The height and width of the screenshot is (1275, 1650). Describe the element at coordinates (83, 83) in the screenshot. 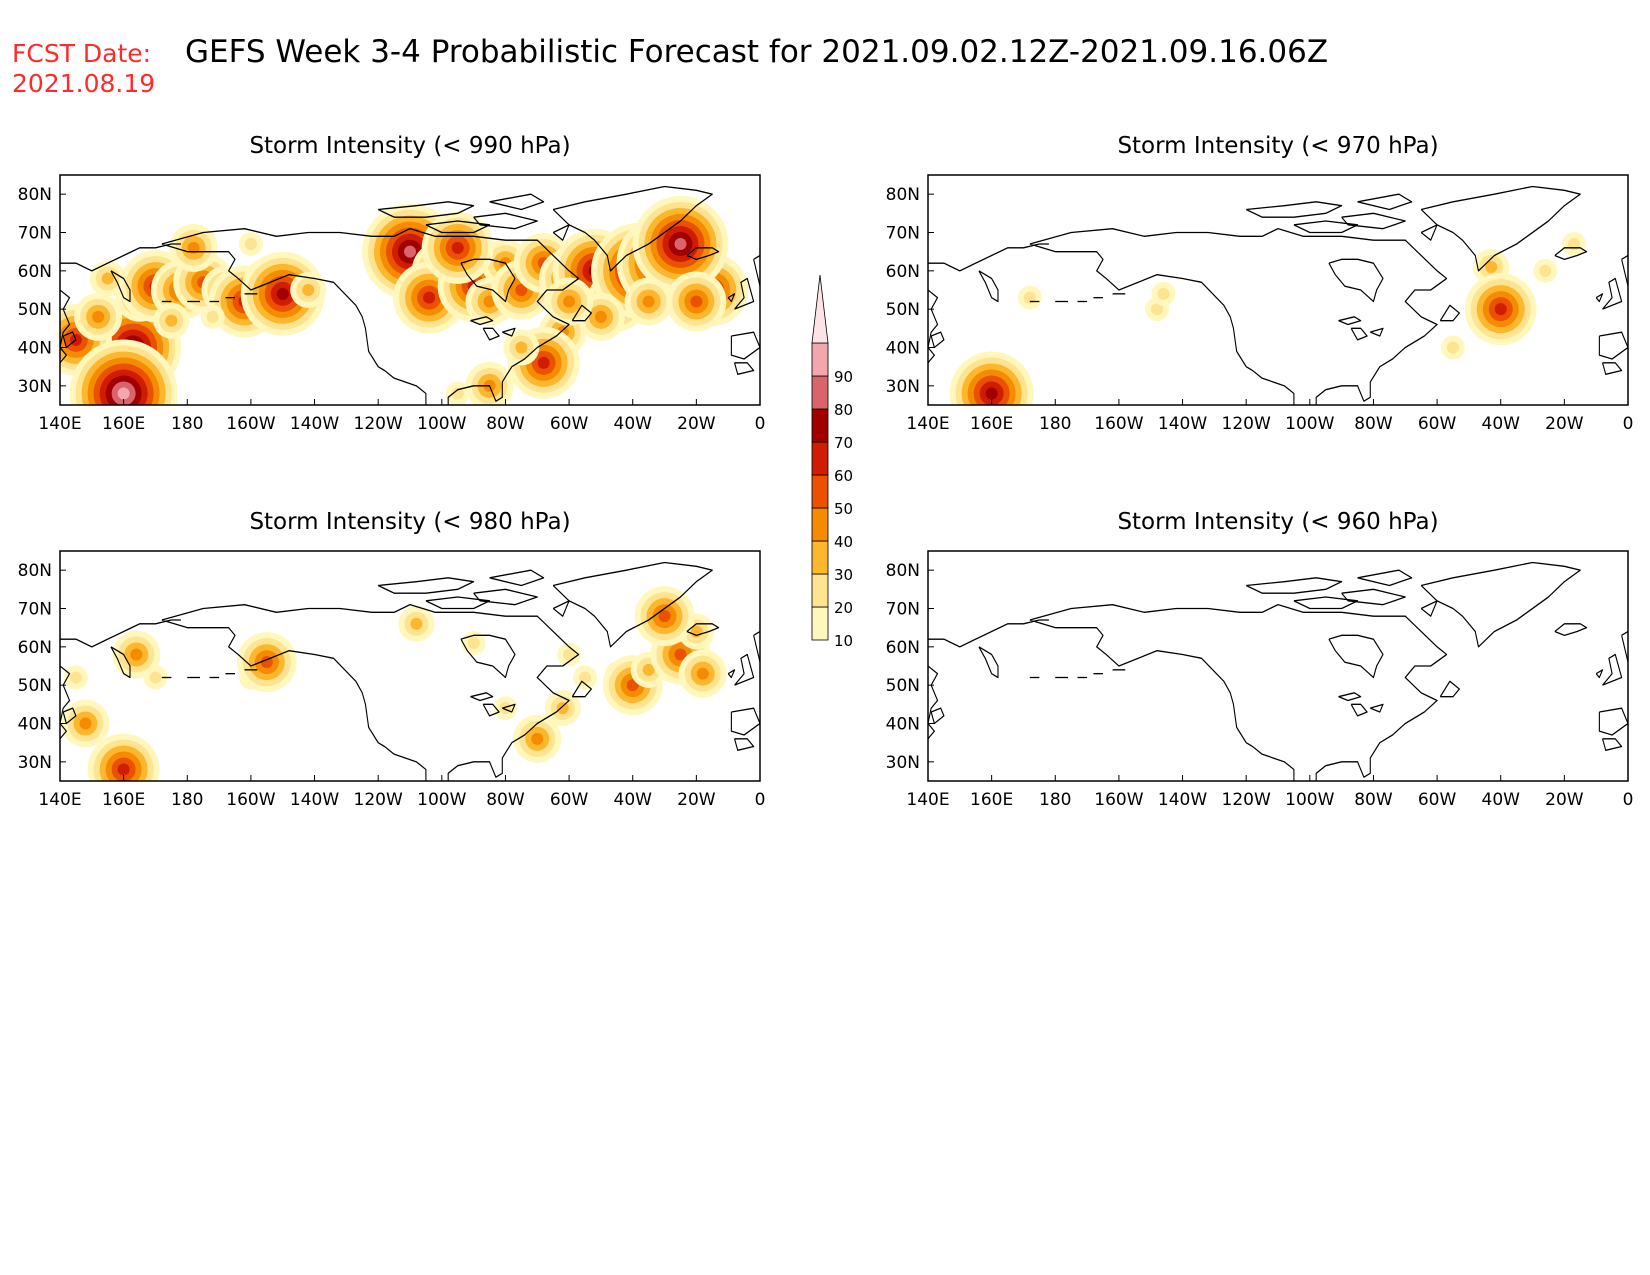

I see `fcst-date-value: 2021.08.19` at that location.